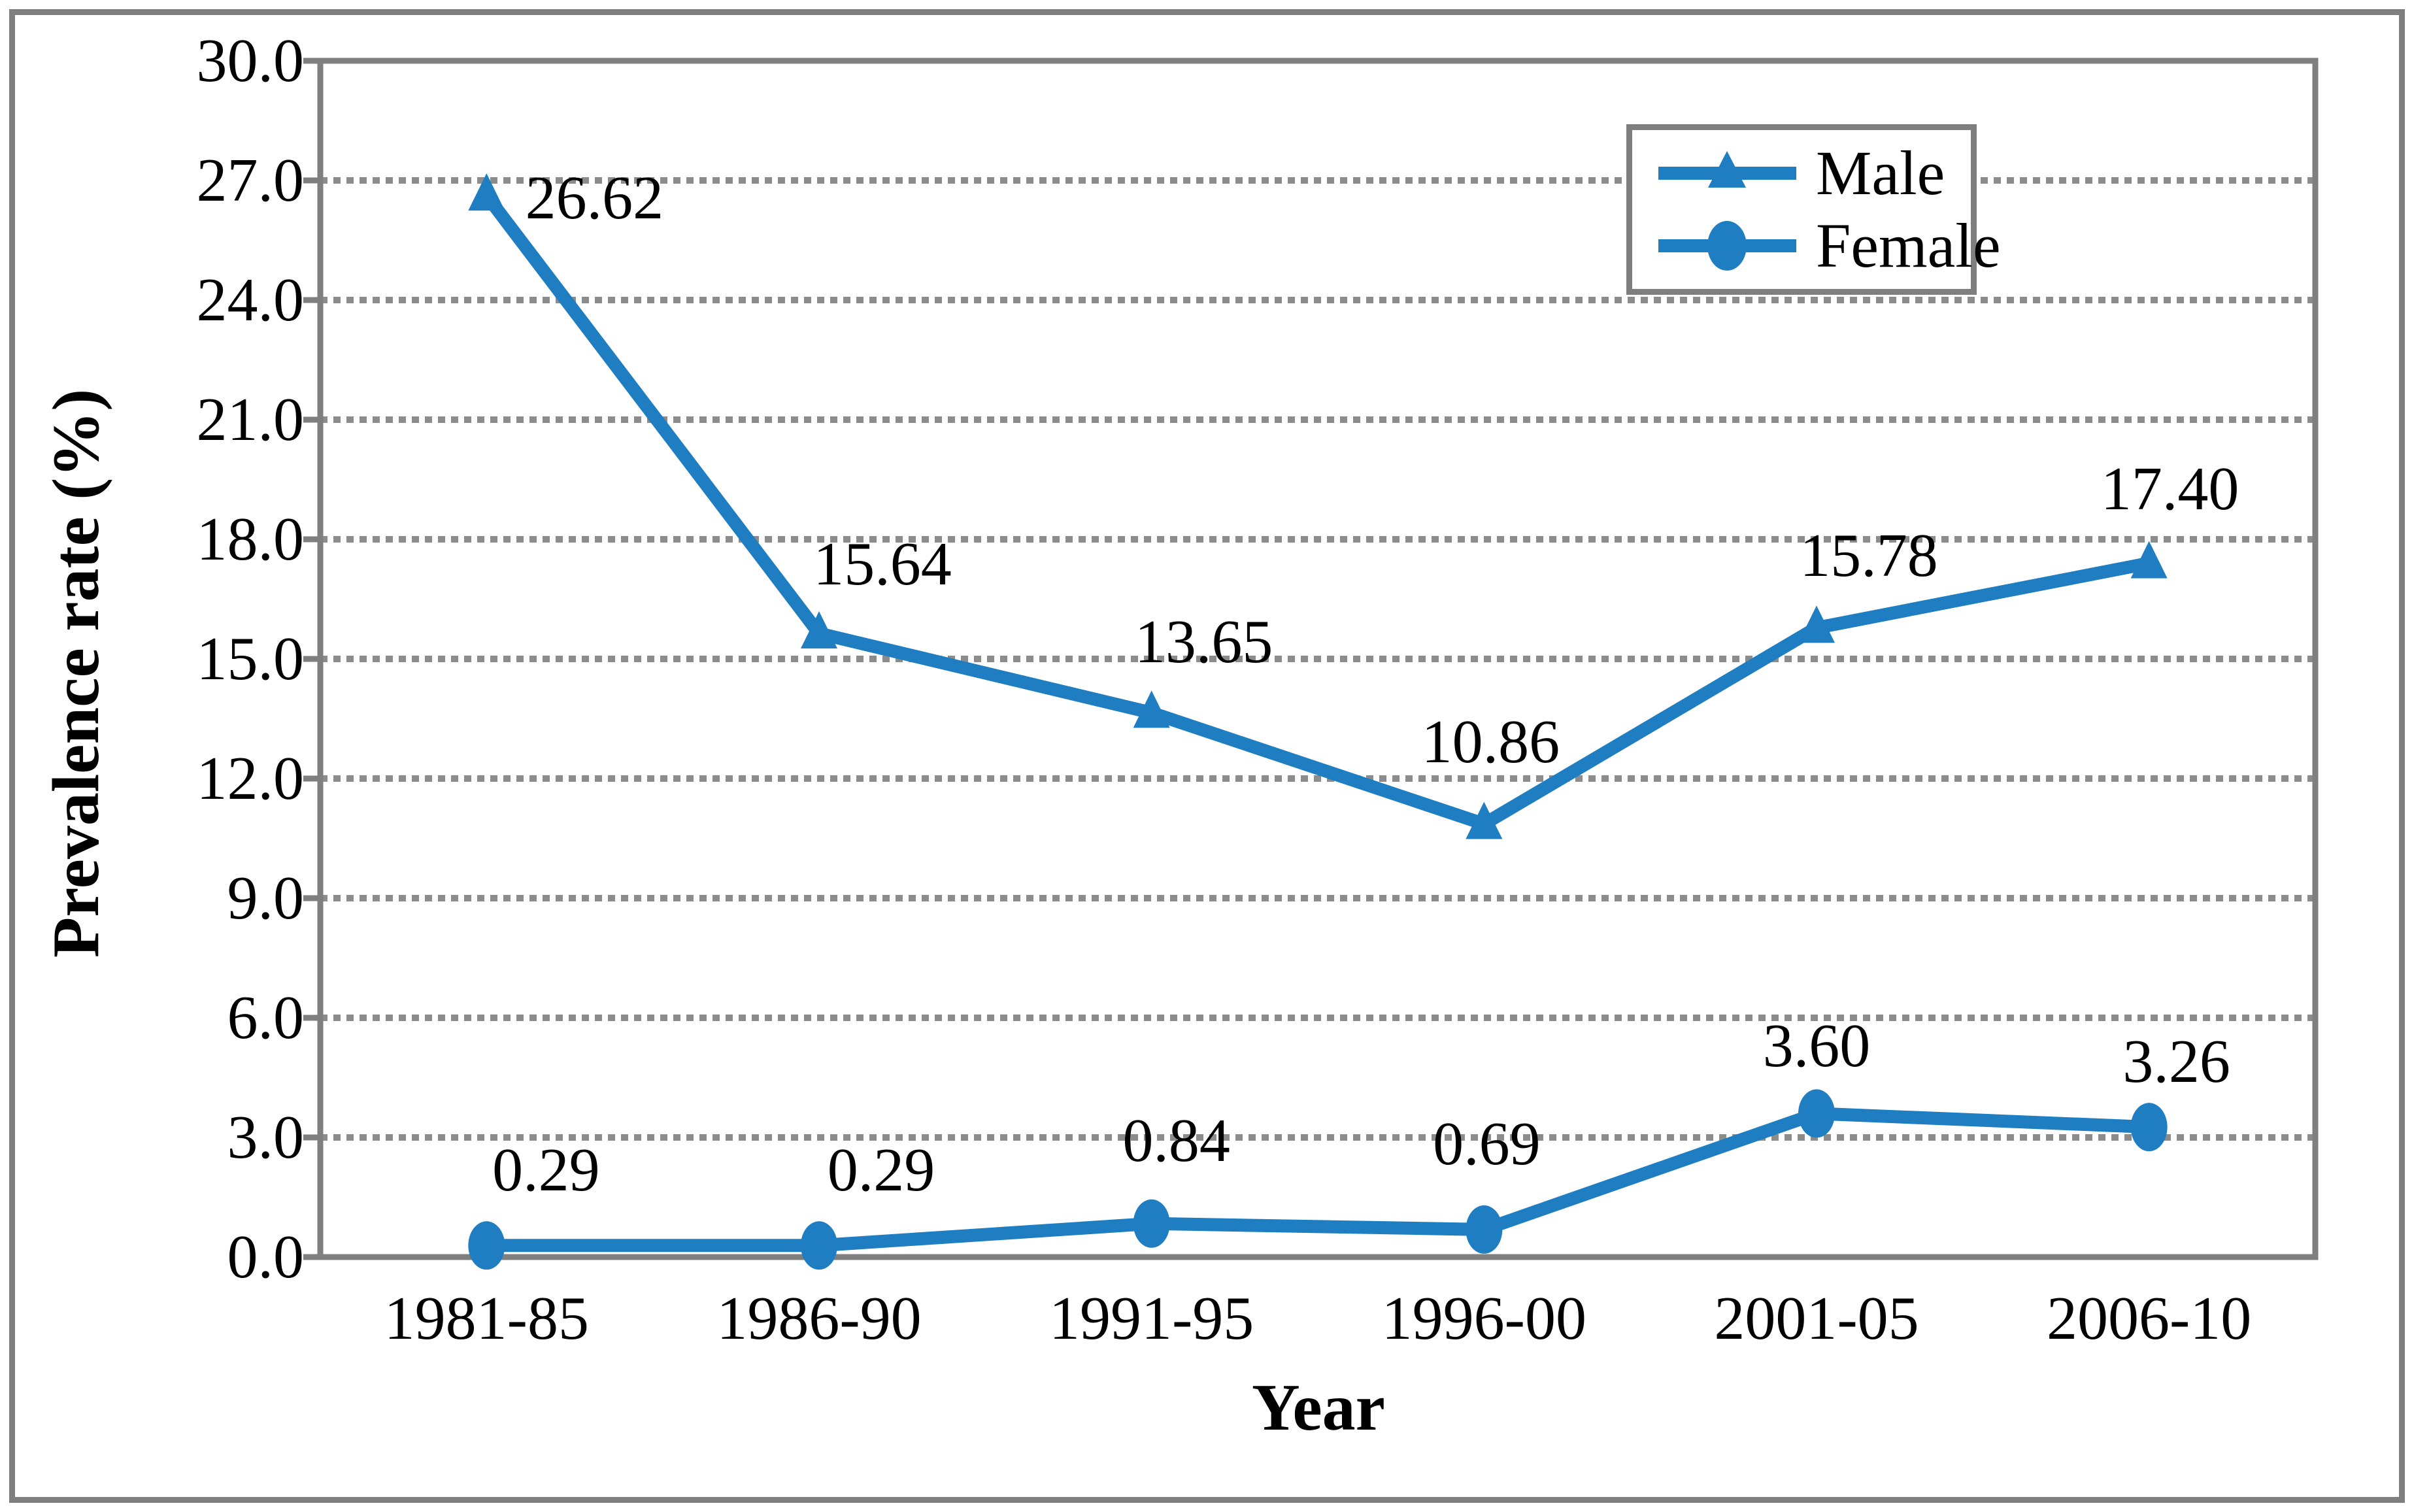 This screenshot has height=1512, width=2414. I want to click on data-label-female-4: 3.60, so click(1816, 1046).